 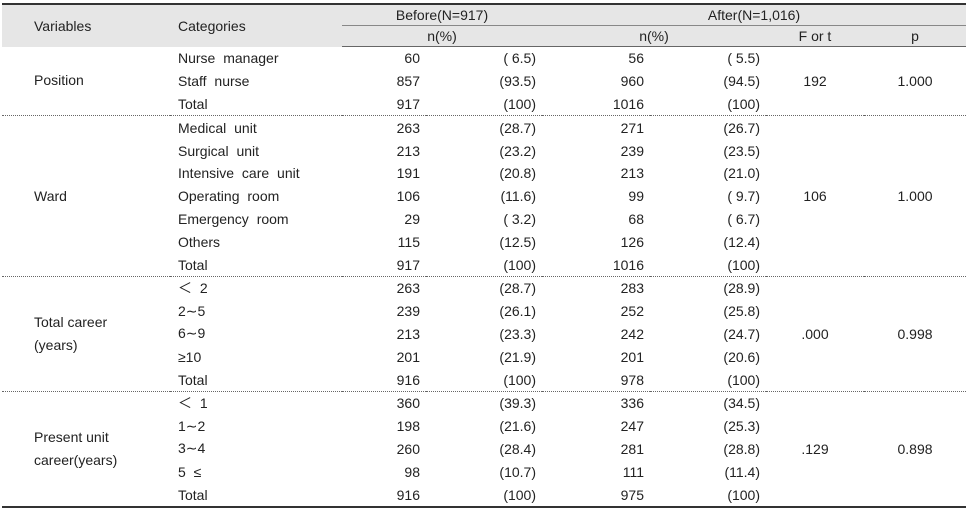 I want to click on before-n-cell: 106, so click(x=408, y=196).